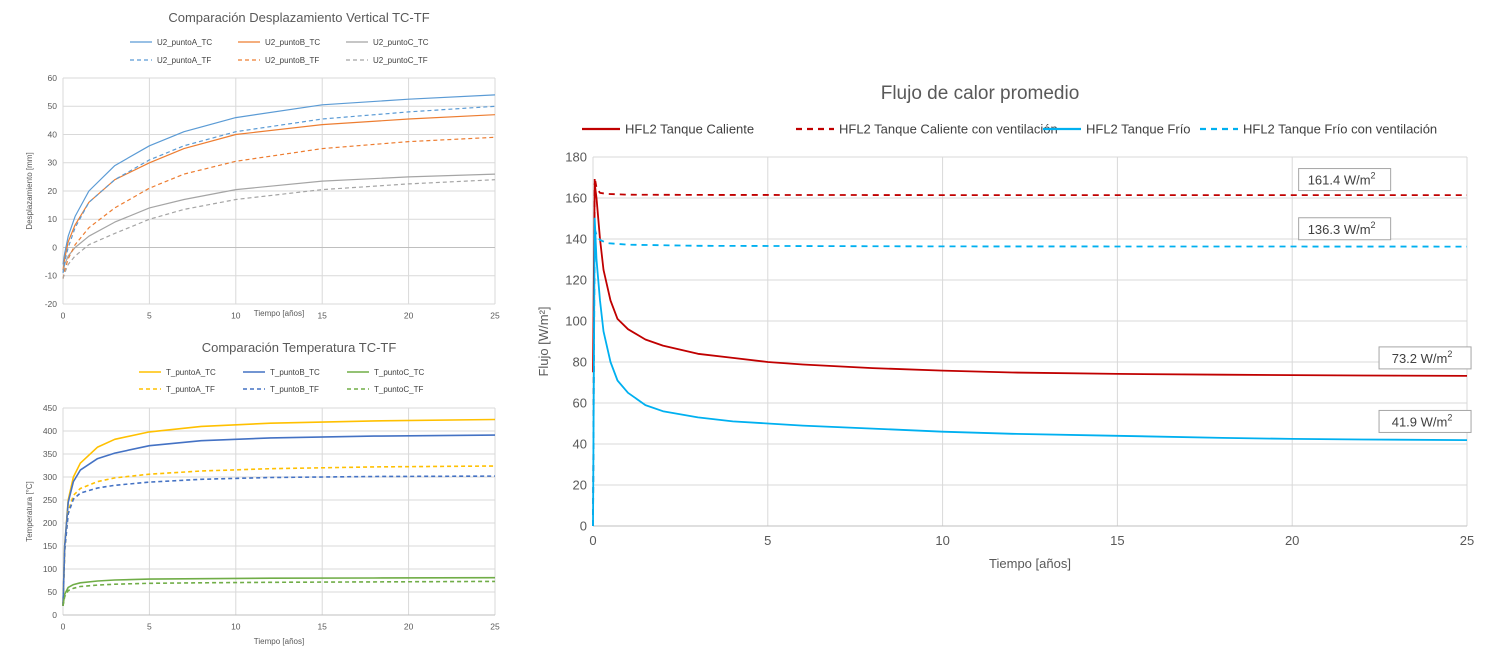  I want to click on y-axis-label: Desplazamiento [mm], so click(29, 190).